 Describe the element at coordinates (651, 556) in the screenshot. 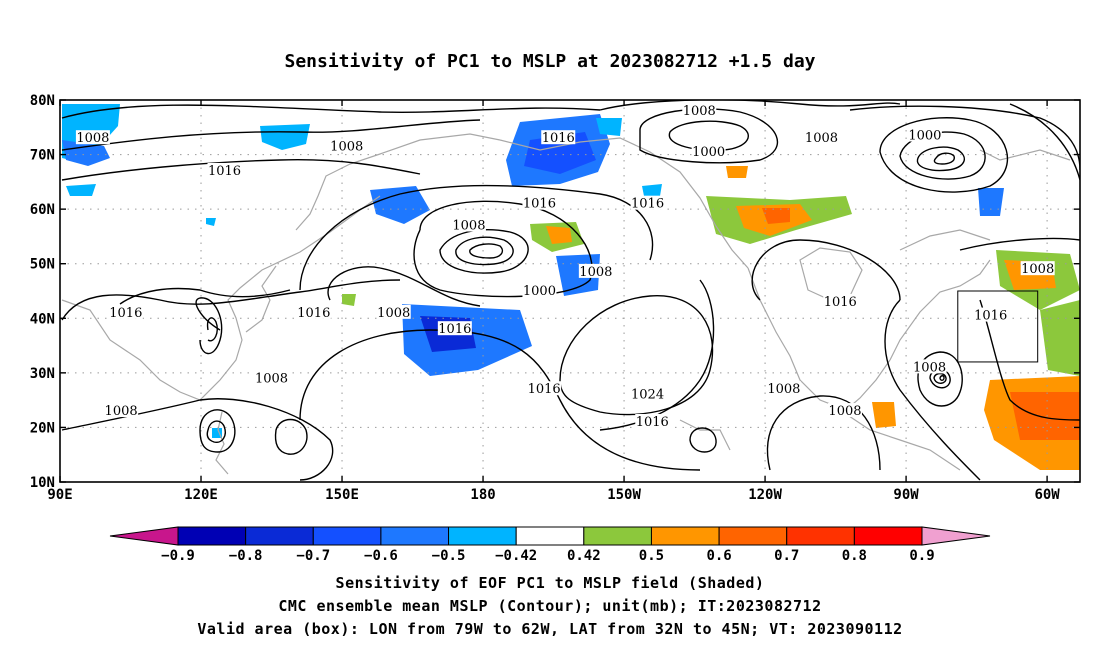

I see `colorbar-label: 0.5` at that location.